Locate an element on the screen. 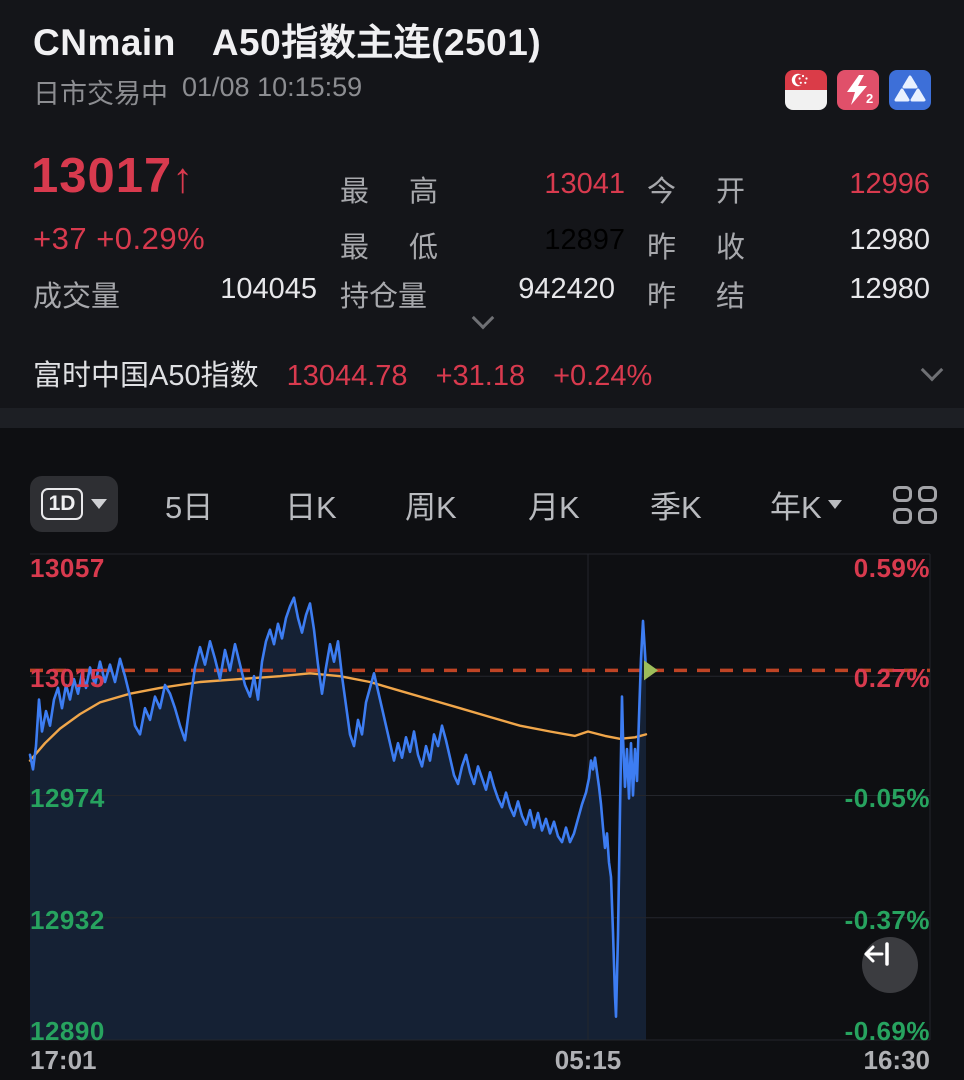  tab-daily-k-label: 日K is located at coordinates (311, 507).